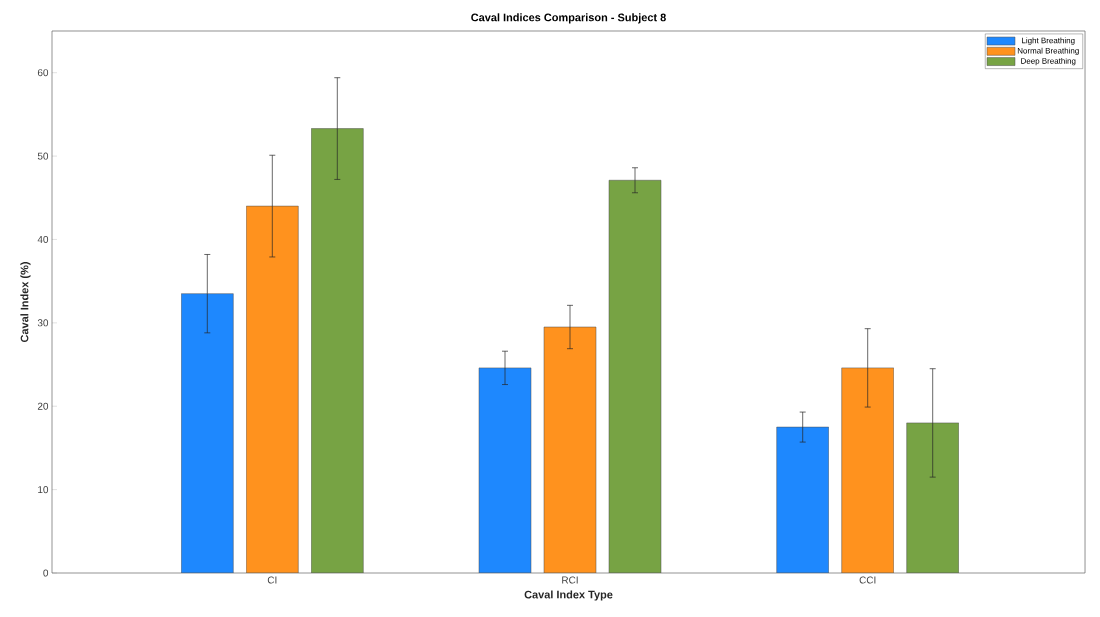 Image resolution: width=1100 pixels, height=617 pixels. What do you see at coordinates (43, 323) in the screenshot?
I see `y-tick-label: 30` at bounding box center [43, 323].